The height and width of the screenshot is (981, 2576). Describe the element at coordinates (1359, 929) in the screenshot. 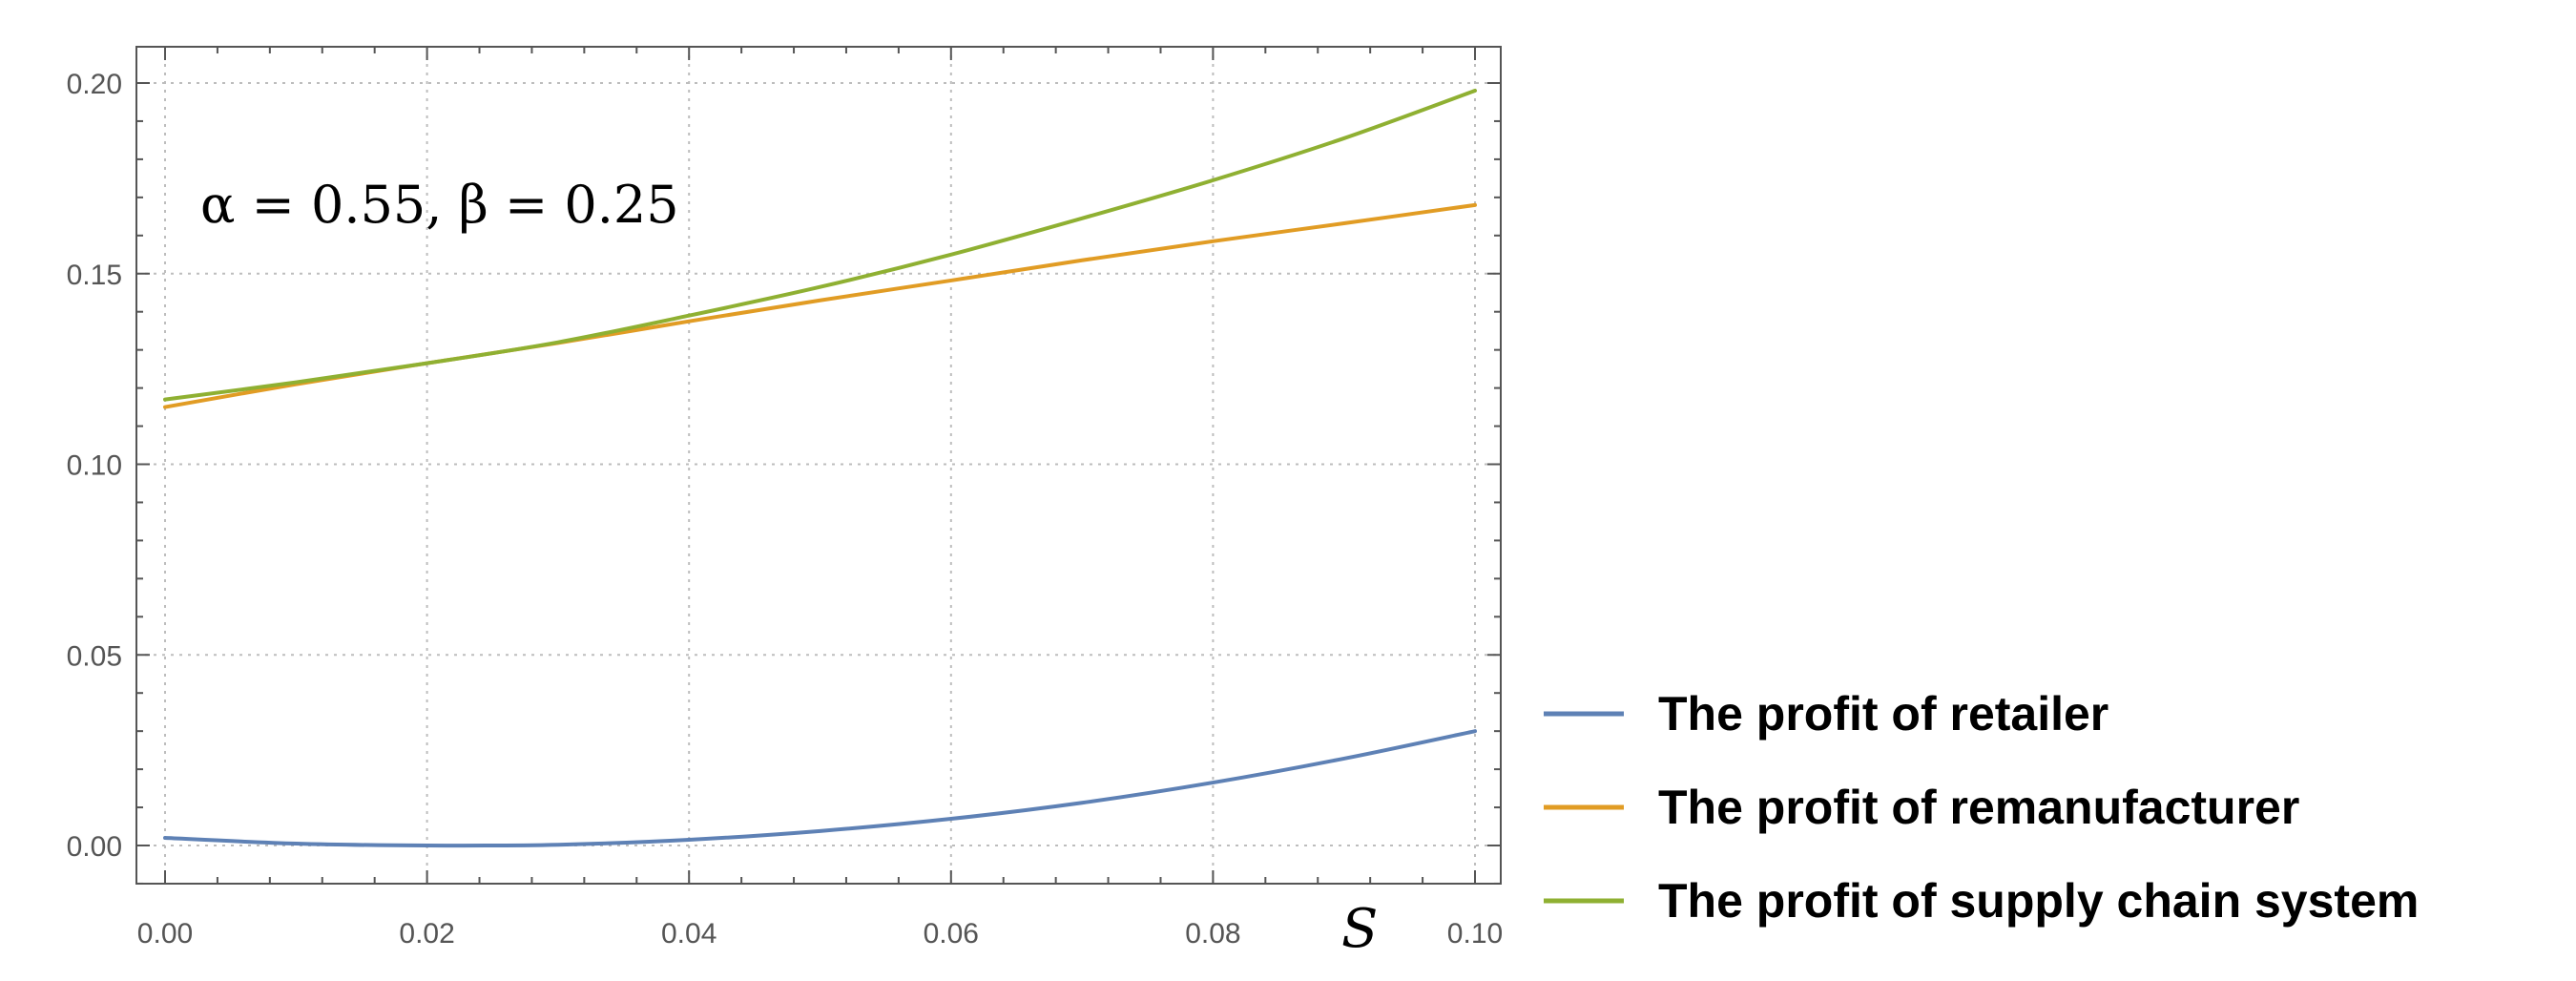

I see `x-axis-label: S` at that location.